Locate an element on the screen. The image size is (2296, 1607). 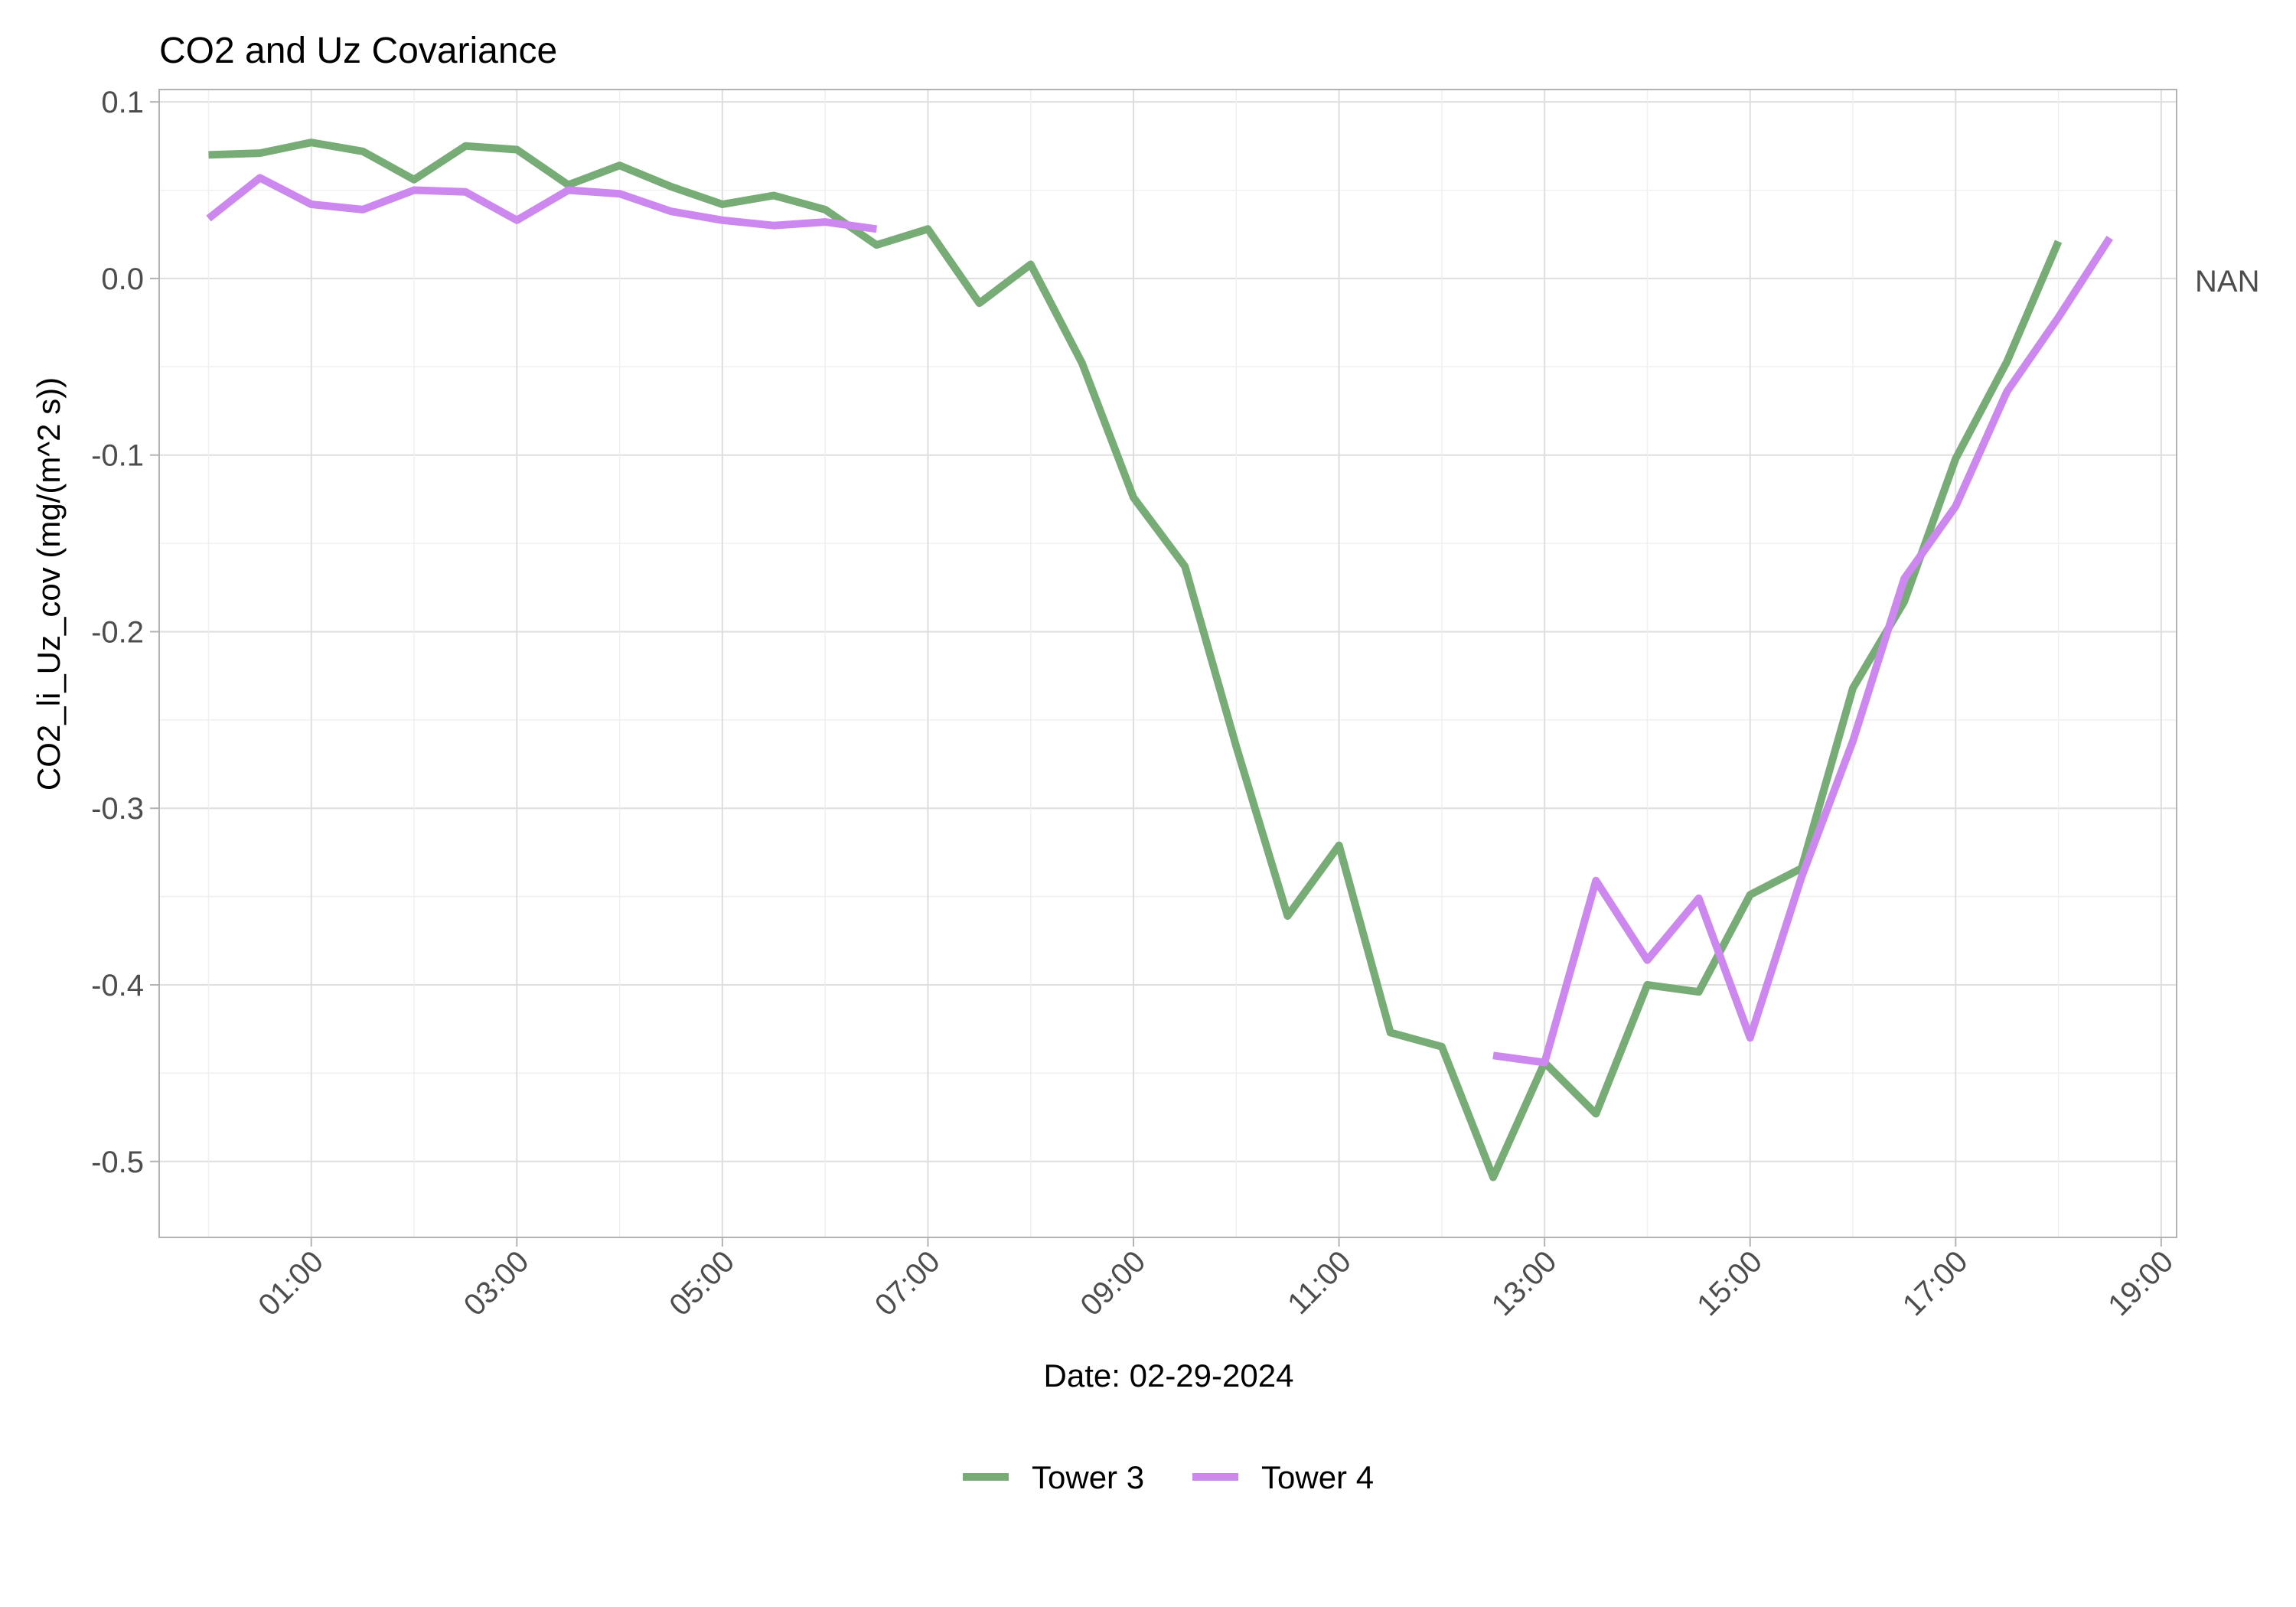
y-tick-label: 0.0 is located at coordinates (122, 279).